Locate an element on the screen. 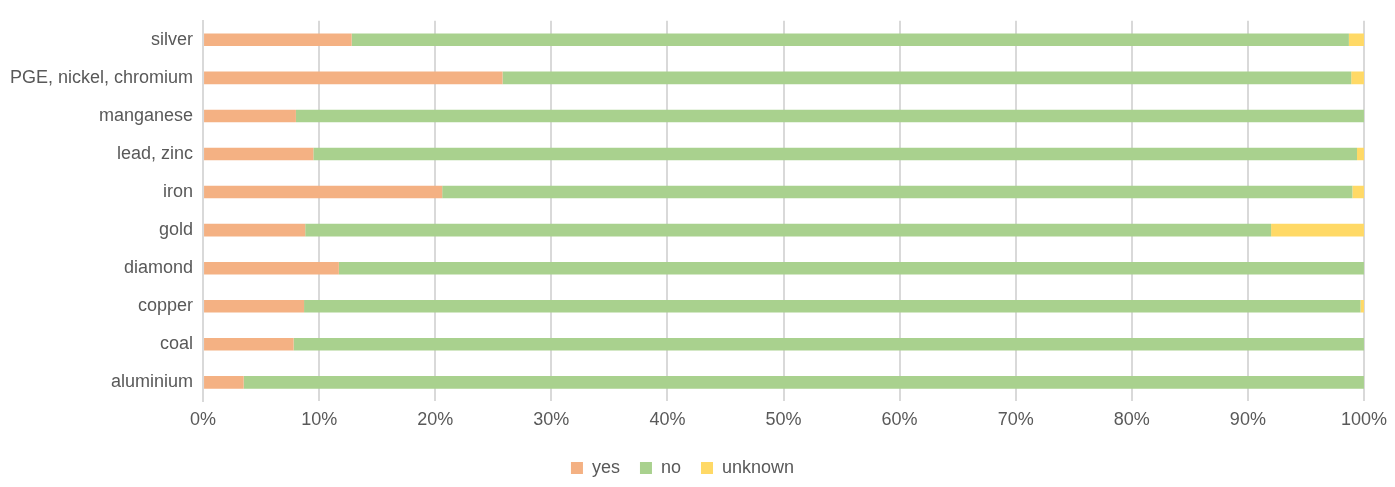  y-tick-label: copper is located at coordinates (166, 305).